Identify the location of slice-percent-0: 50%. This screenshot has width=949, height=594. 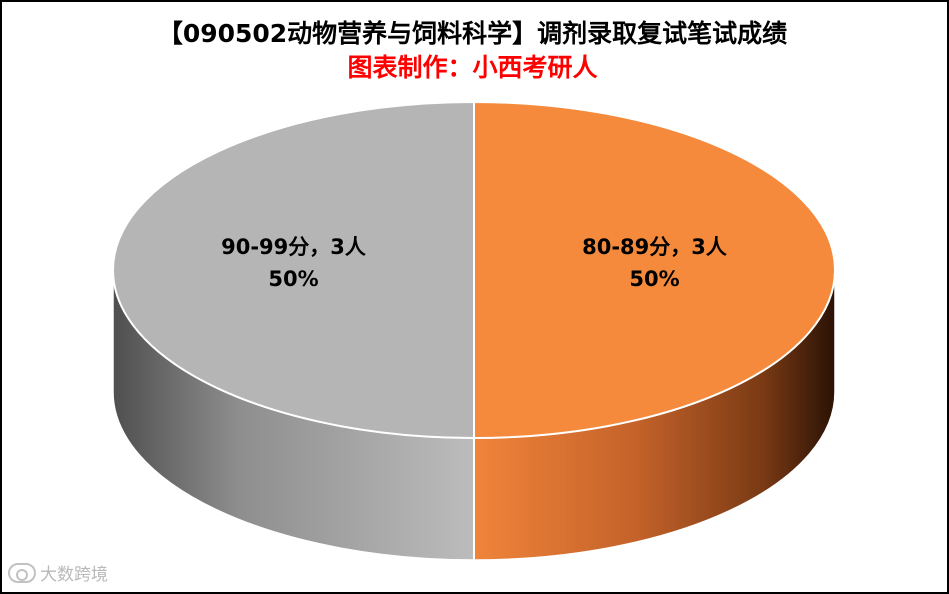
(654, 279).